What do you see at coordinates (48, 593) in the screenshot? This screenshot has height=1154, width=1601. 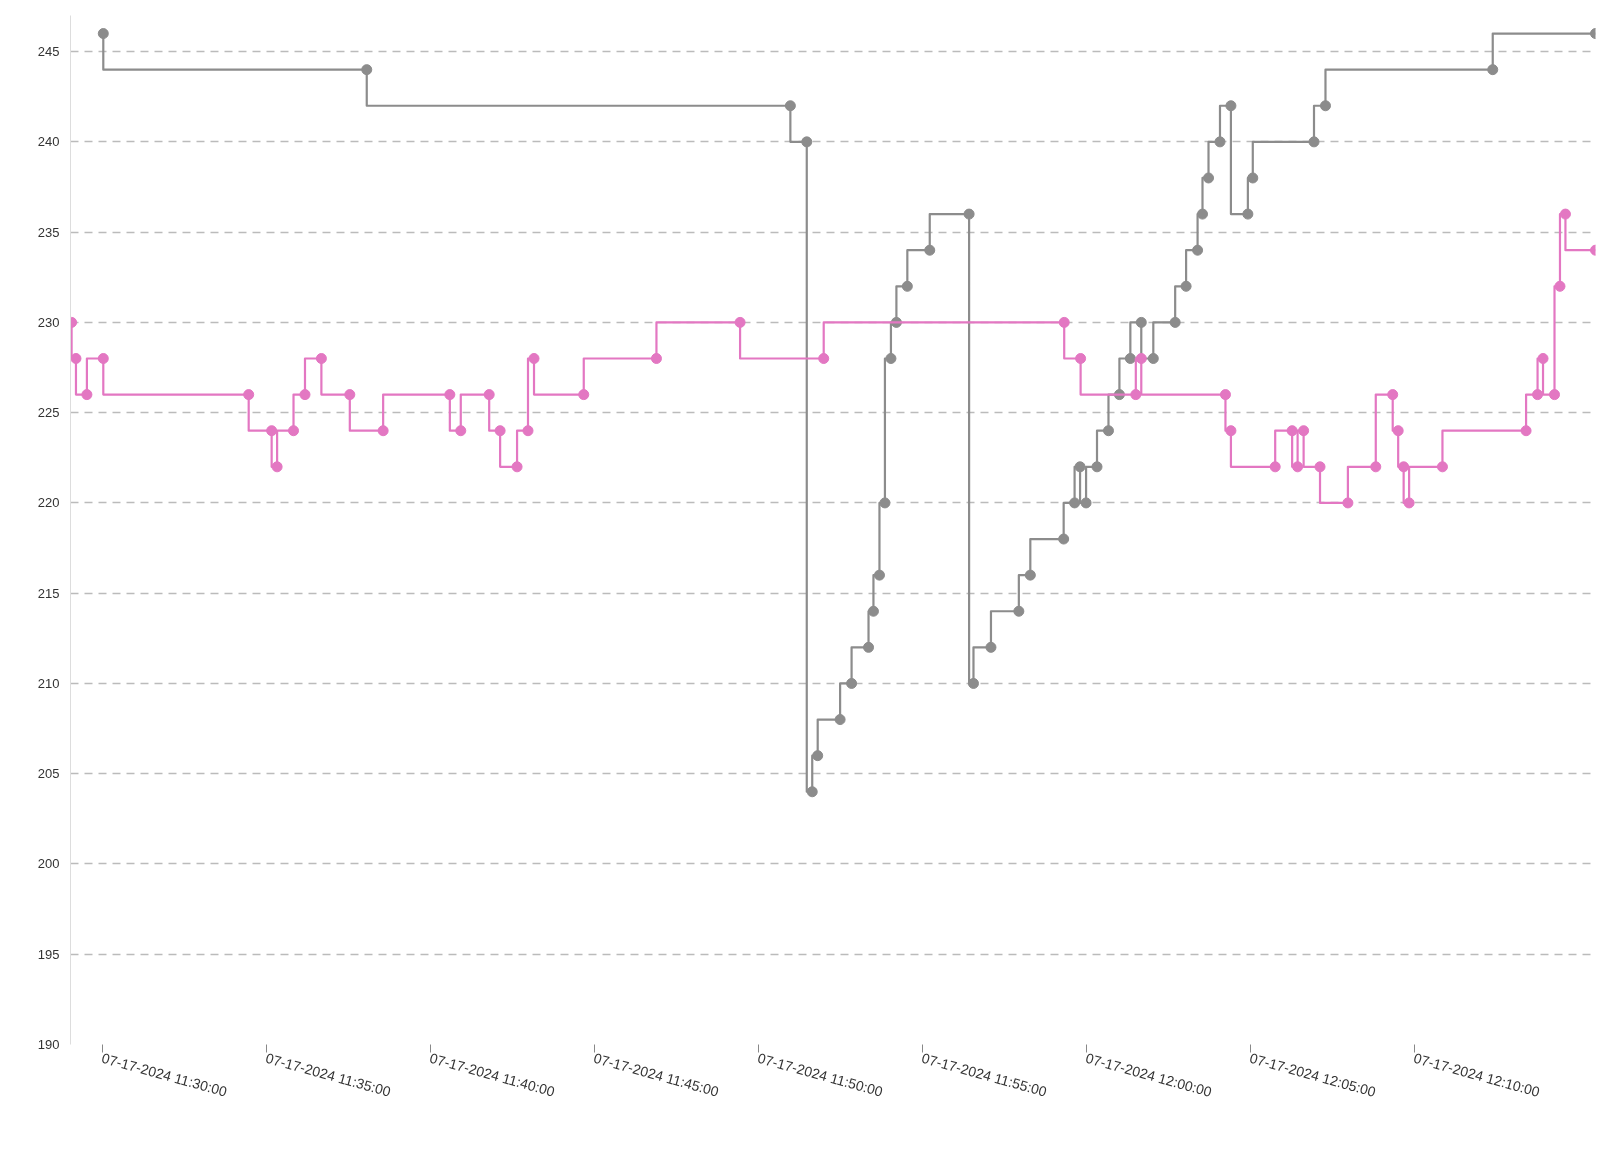 I see `y-tick-label: 215` at bounding box center [48, 593].